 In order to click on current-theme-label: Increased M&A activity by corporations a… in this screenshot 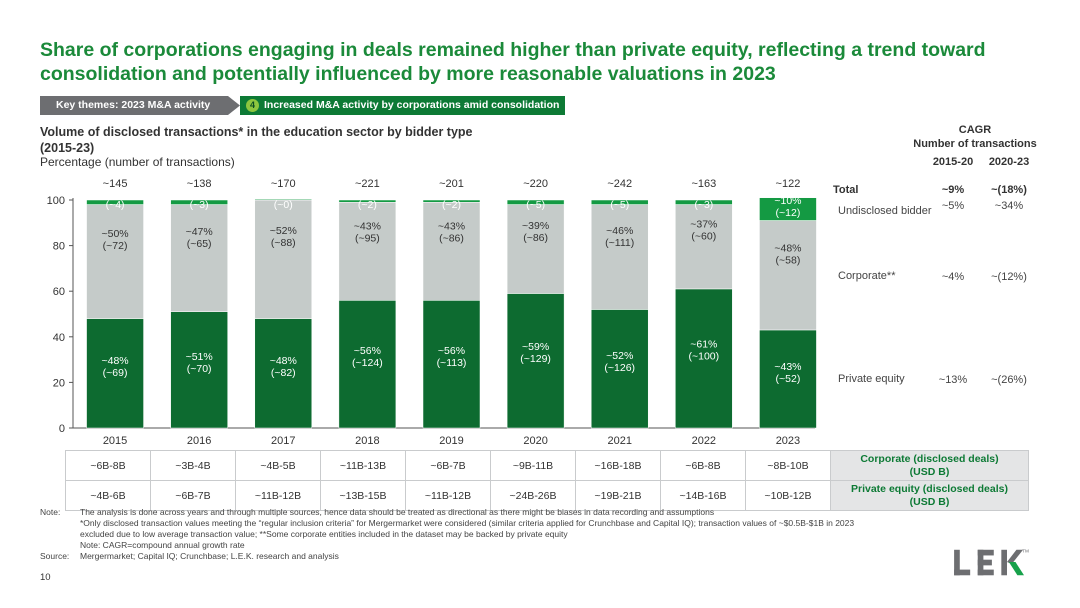, I will do `click(412, 105)`.